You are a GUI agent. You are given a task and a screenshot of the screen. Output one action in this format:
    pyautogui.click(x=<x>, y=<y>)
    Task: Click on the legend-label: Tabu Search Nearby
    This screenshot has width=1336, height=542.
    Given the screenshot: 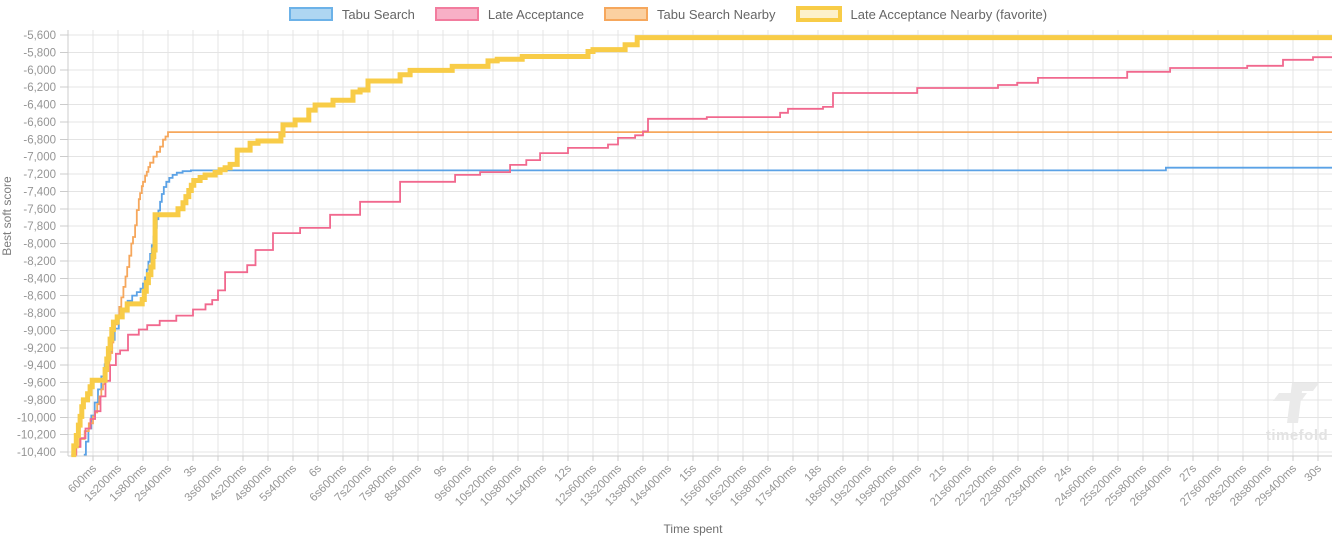 What is the action you would take?
    pyautogui.click(x=716, y=14)
    